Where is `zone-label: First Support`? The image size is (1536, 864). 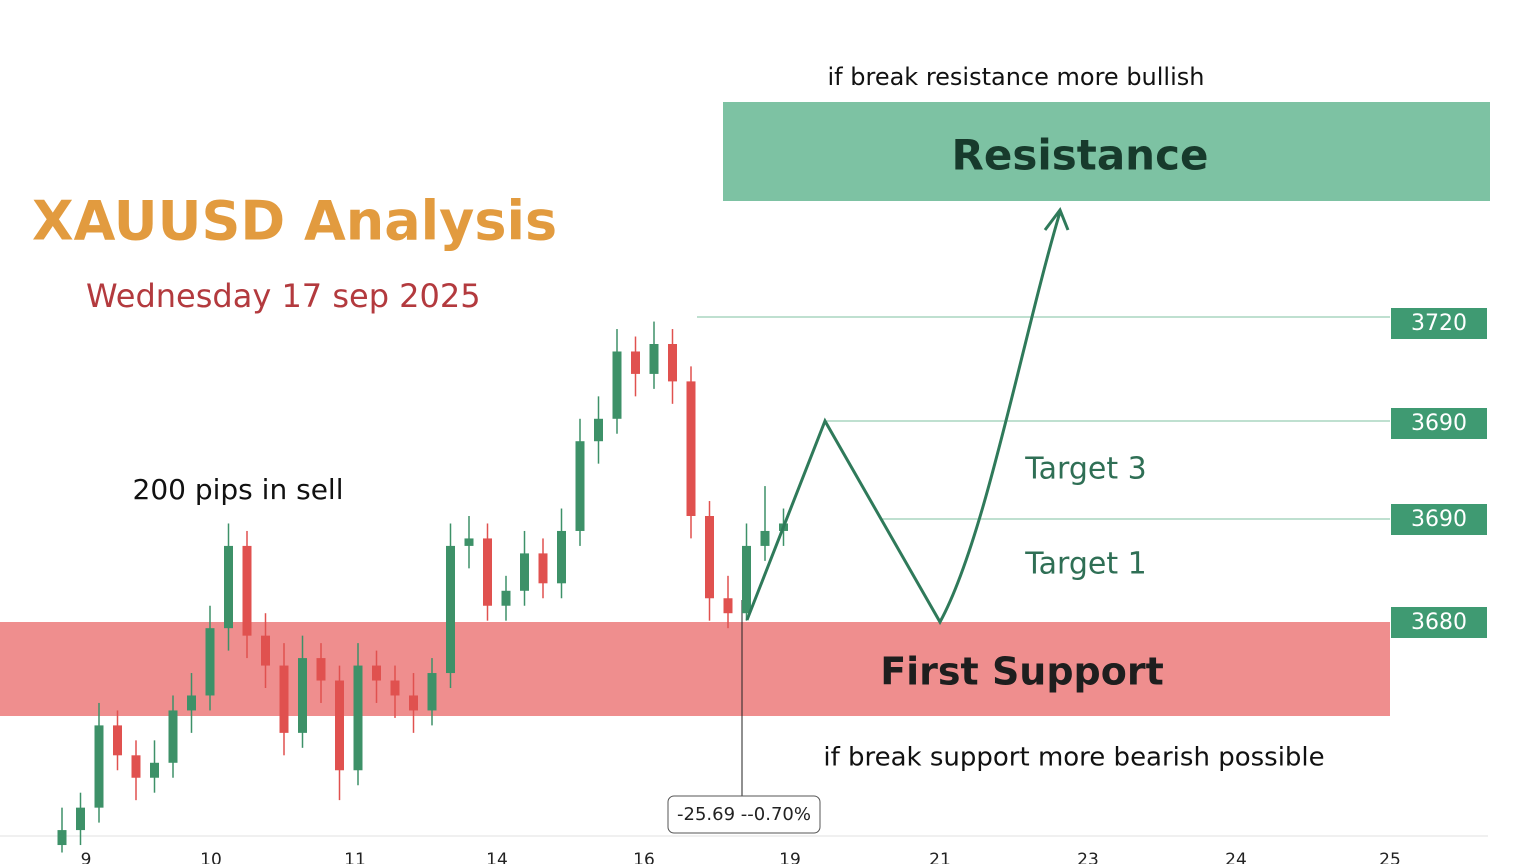 zone-label: First Support is located at coordinates (1022, 672).